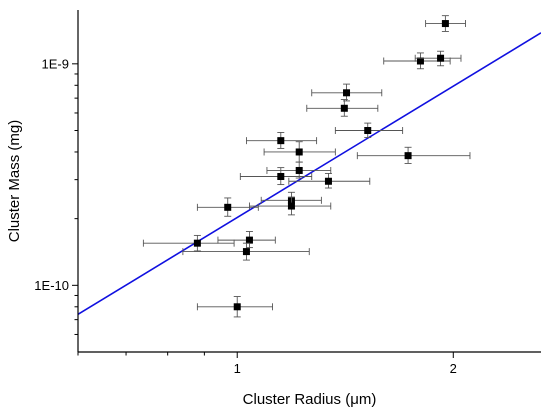 The width and height of the screenshot is (550, 415). Describe the element at coordinates (55, 63) in the screenshot. I see `y-tick-label: 1E-9` at that location.